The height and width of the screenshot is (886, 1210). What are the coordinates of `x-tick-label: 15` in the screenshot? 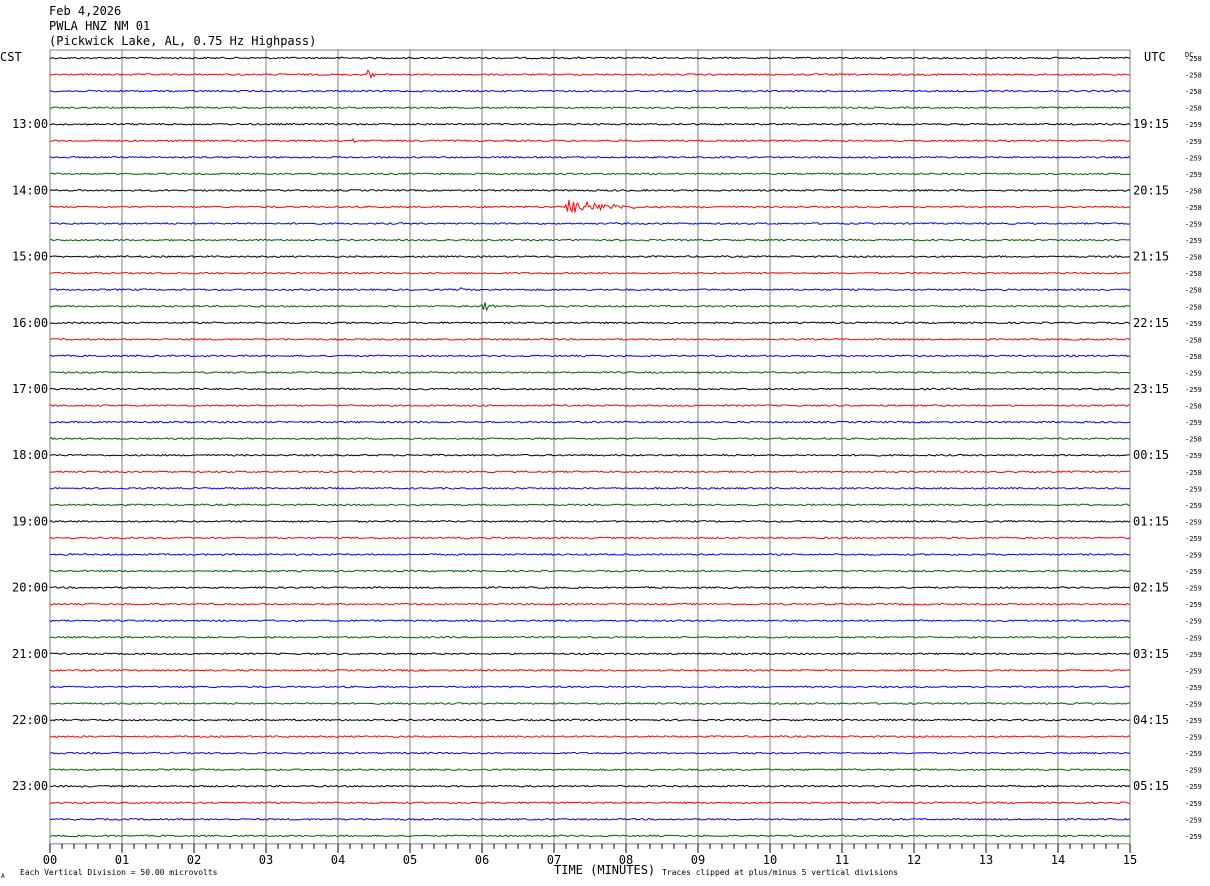 It's located at (1130, 860).